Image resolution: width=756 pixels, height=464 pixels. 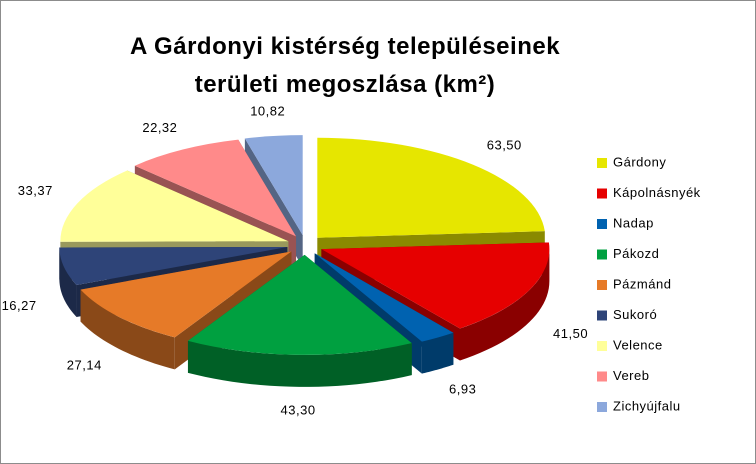 I want to click on legend-label: Gárdony, so click(x=639, y=161).